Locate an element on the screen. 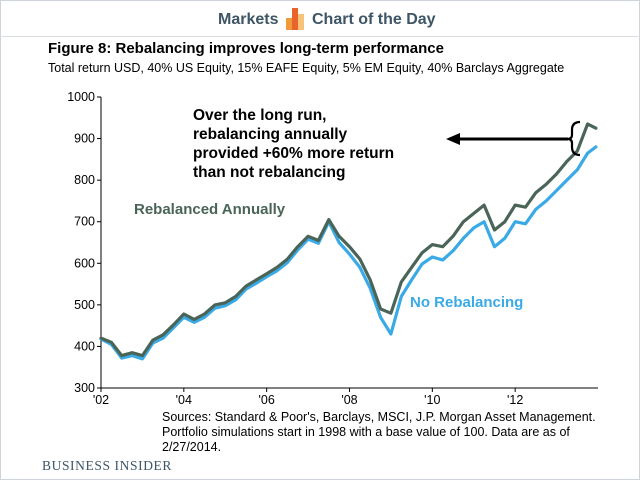  x-tick-label: '06 is located at coordinates (267, 400).